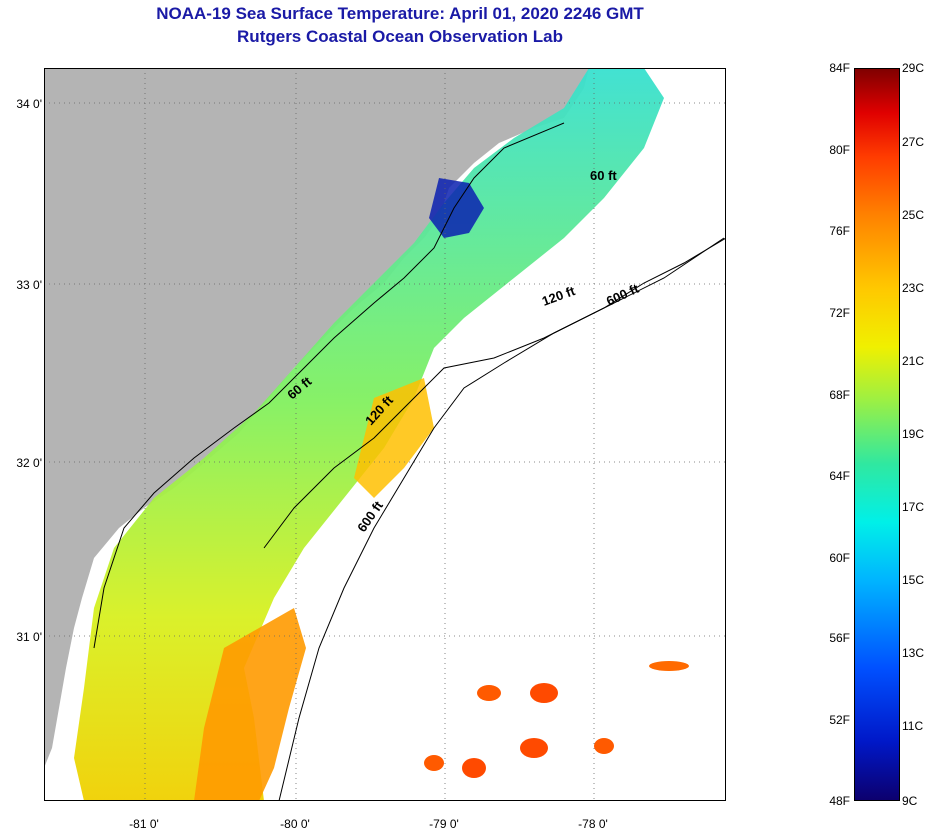 The width and height of the screenshot is (928, 832). I want to click on scale-f-label: 76F, so click(839, 231).